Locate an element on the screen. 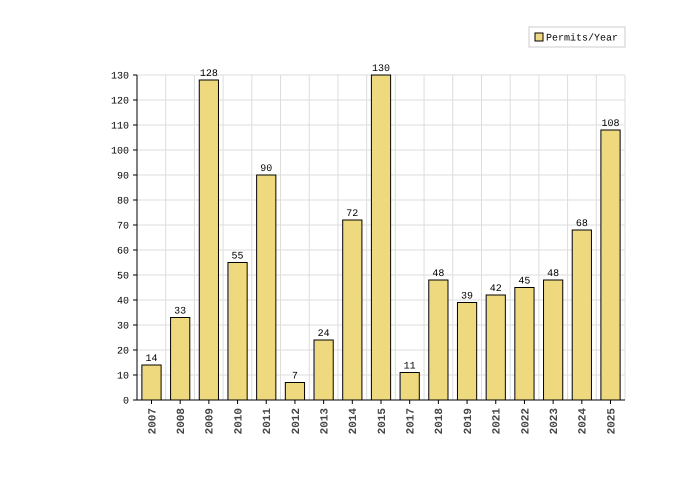 The height and width of the screenshot is (500, 680). x-tick-label: 2014 is located at coordinates (354, 421).